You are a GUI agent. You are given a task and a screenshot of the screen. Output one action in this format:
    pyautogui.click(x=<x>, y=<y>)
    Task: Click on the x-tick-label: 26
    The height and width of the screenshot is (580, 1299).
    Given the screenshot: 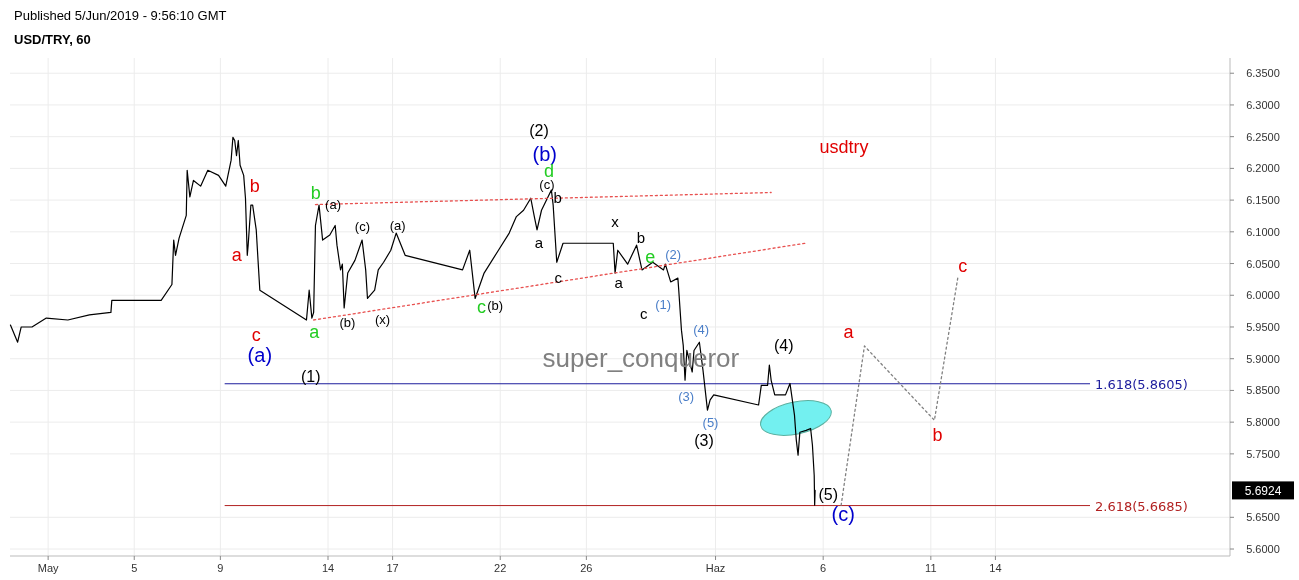 What is the action you would take?
    pyautogui.click(x=586, y=568)
    